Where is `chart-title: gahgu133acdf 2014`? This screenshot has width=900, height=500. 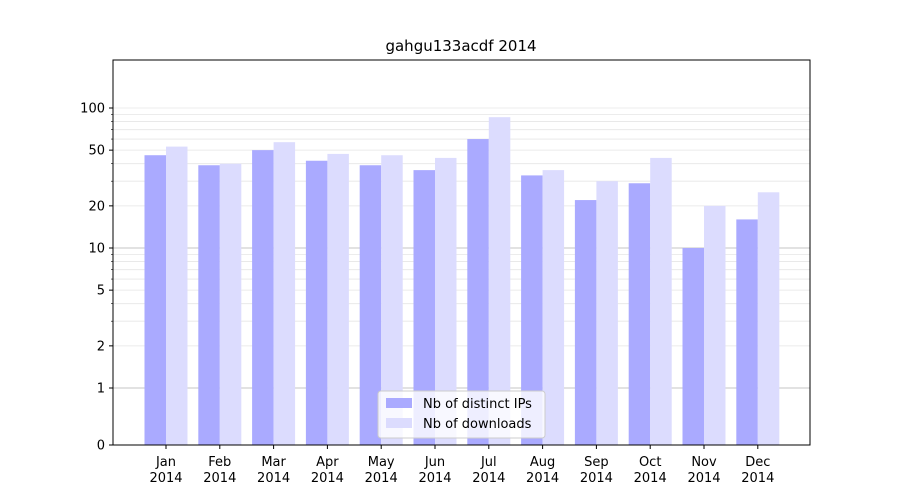 chart-title: gahgu133acdf 2014 is located at coordinates (460, 46).